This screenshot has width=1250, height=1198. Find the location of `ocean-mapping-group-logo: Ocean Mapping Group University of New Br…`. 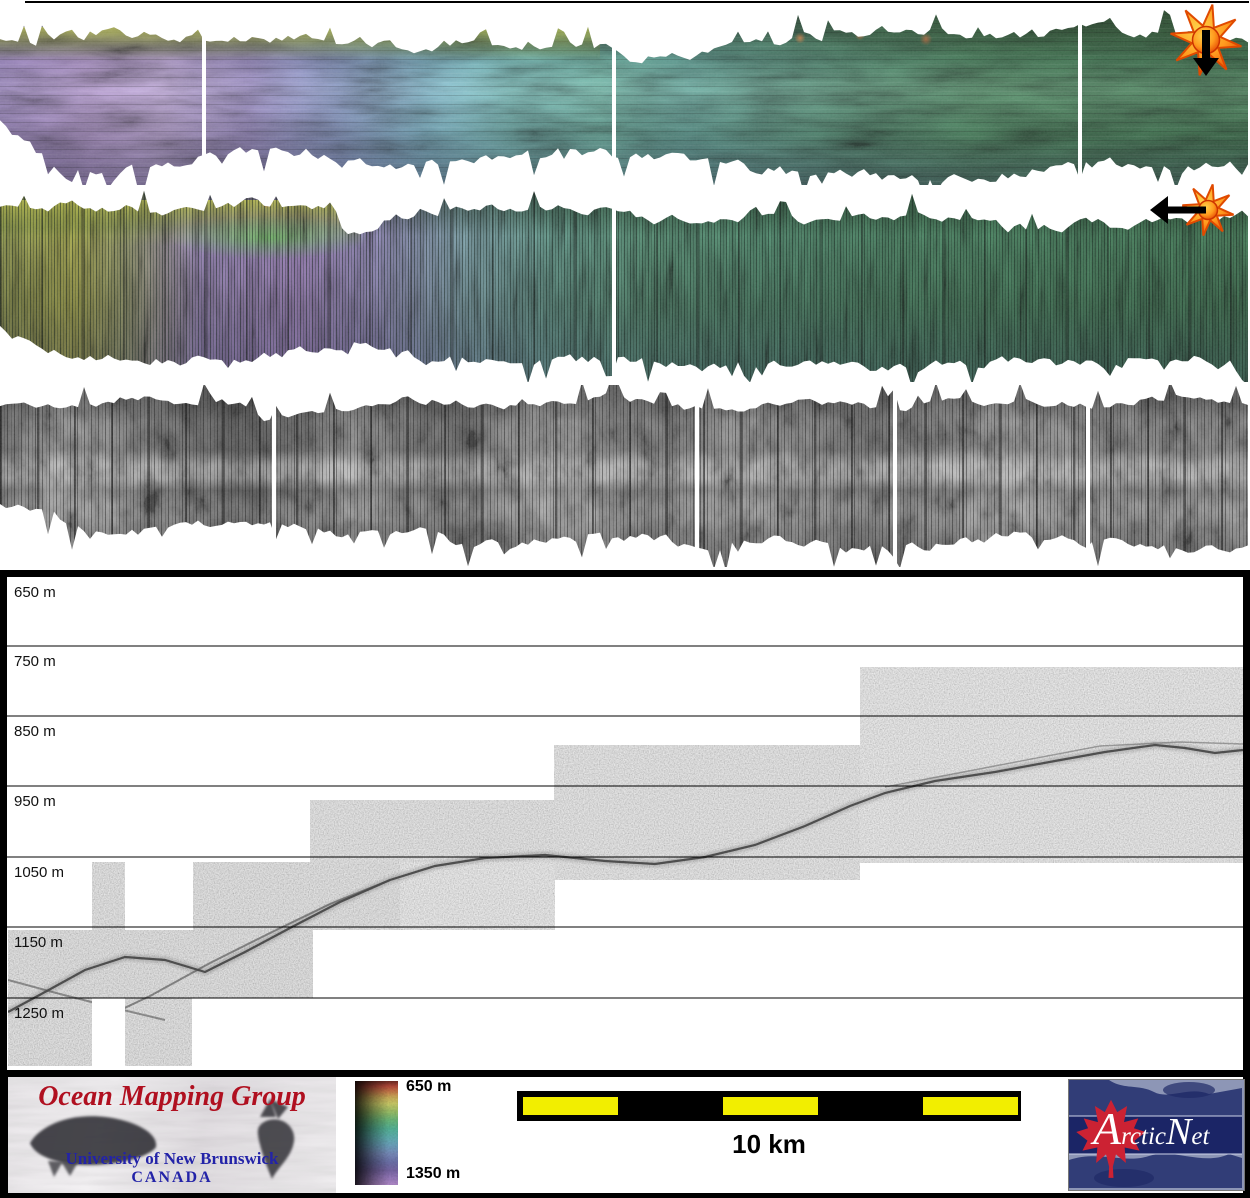

ocean-mapping-group-logo: Ocean Mapping Group University of New Br… is located at coordinates (172, 1135).